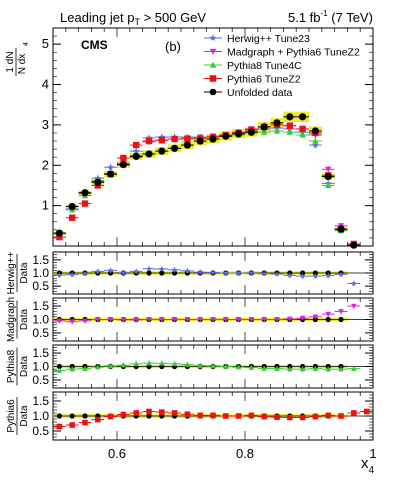 The width and height of the screenshot is (403, 486). Describe the element at coordinates (133, 18) in the screenshot. I see `header-left: Leading jet pT > 500 GeV` at that location.